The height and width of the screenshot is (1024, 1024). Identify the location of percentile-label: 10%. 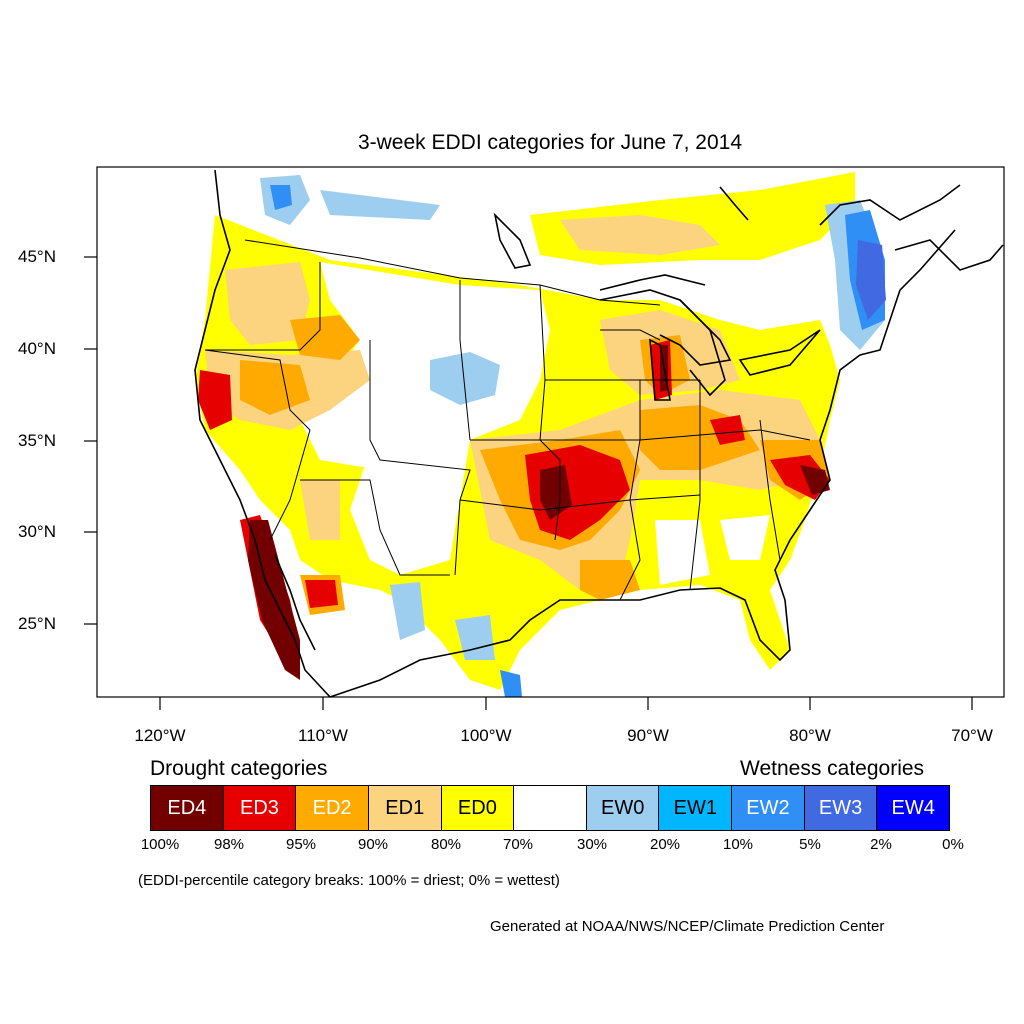
(738, 844).